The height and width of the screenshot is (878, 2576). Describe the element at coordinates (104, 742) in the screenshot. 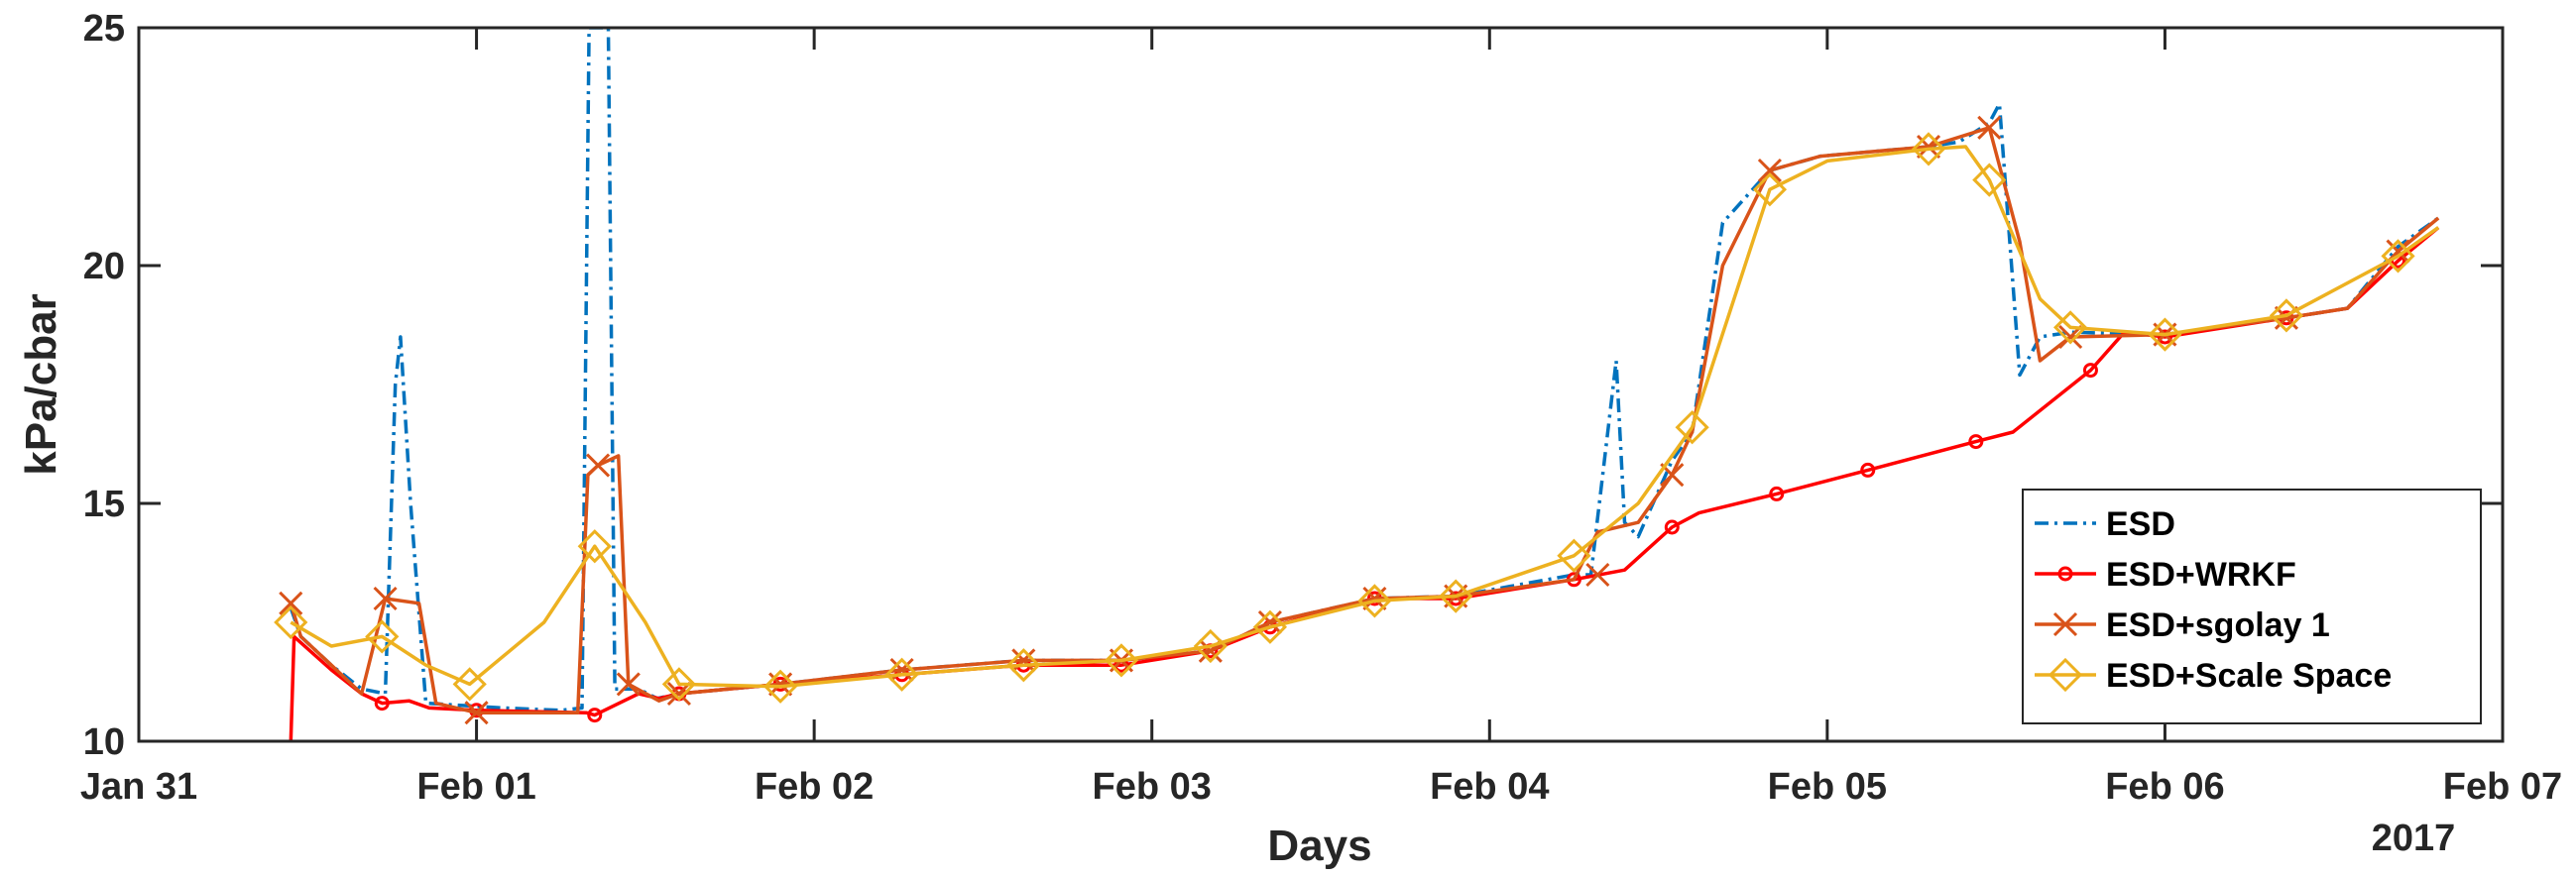

I see `y-tick-label: 10` at that location.